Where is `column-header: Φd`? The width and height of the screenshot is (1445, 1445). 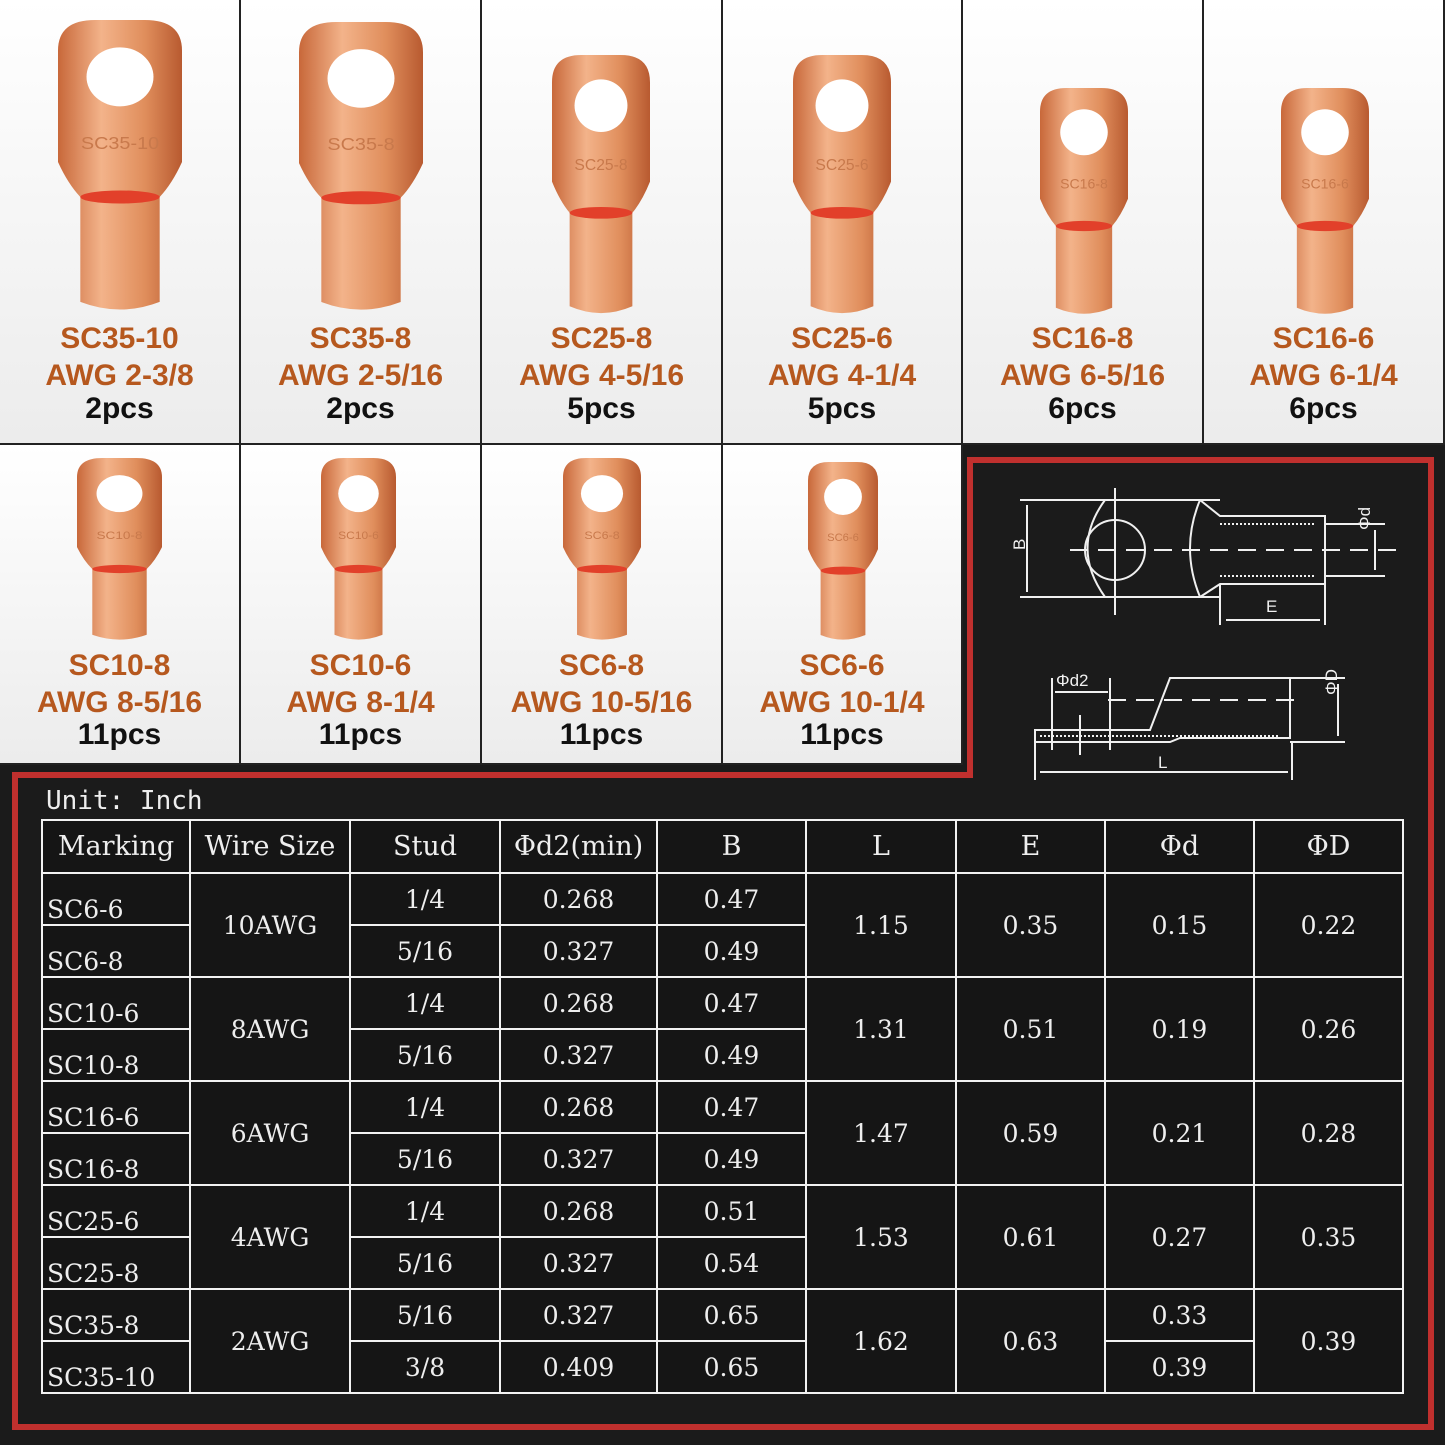
column-header: Φd is located at coordinates (1179, 846).